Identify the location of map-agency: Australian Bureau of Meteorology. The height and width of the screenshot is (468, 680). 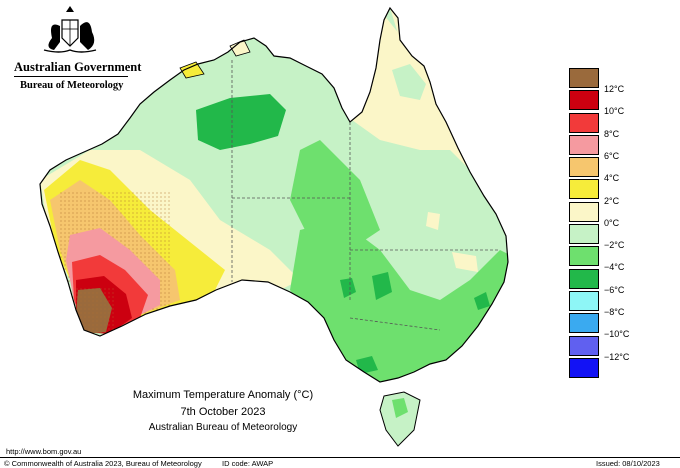
(223, 427).